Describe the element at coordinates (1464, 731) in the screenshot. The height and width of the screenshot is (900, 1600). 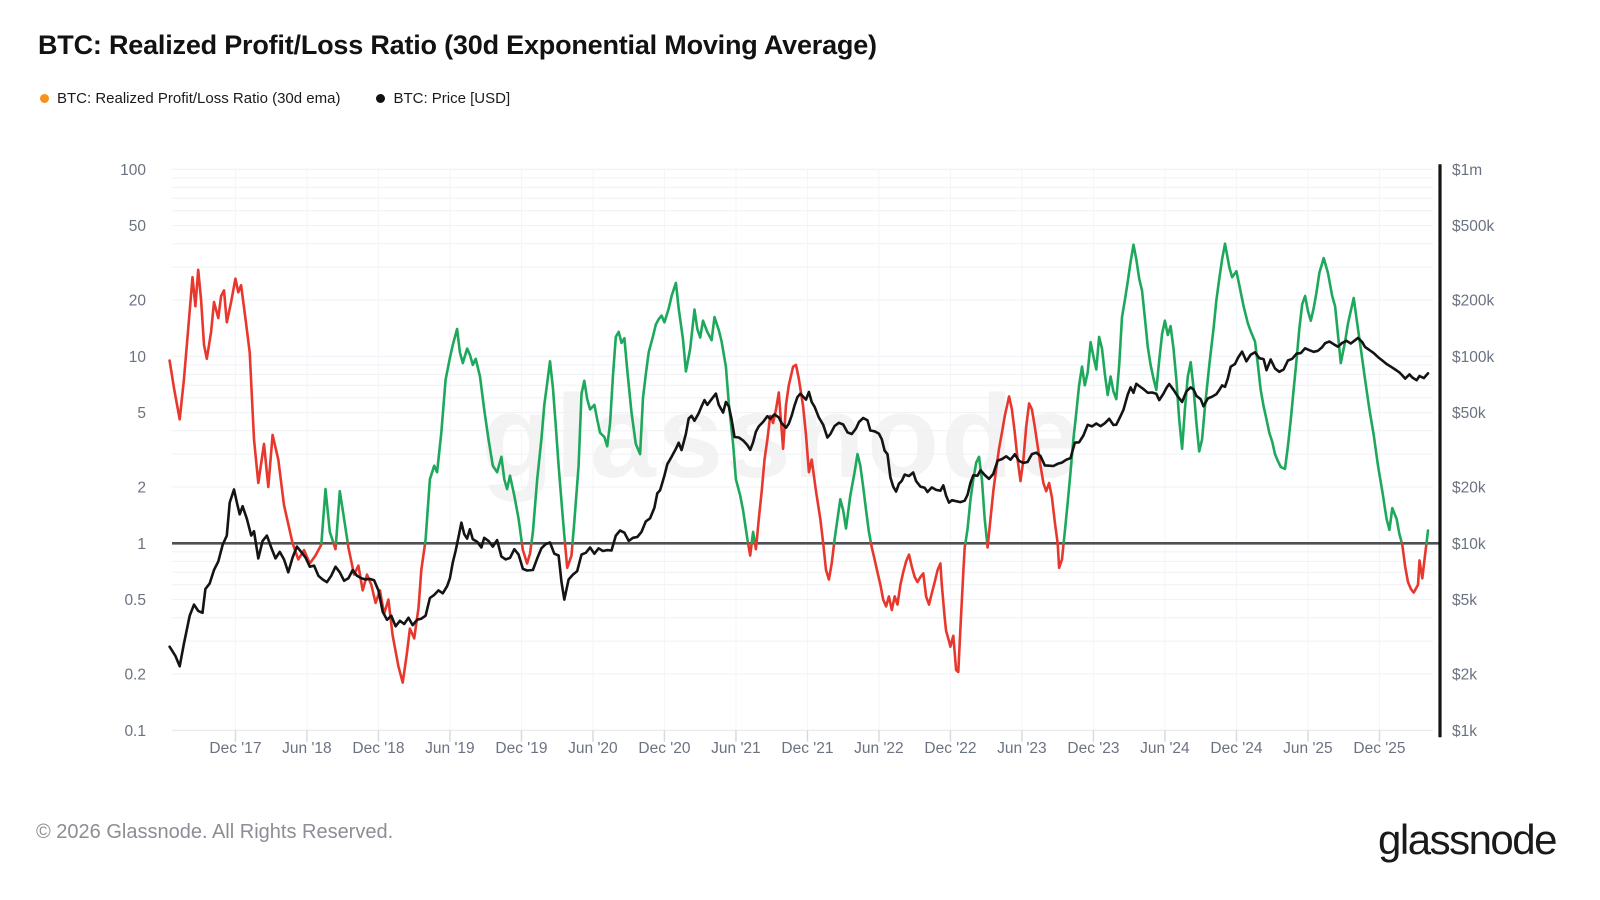
I see `y-axis-right-label: $1k` at that location.